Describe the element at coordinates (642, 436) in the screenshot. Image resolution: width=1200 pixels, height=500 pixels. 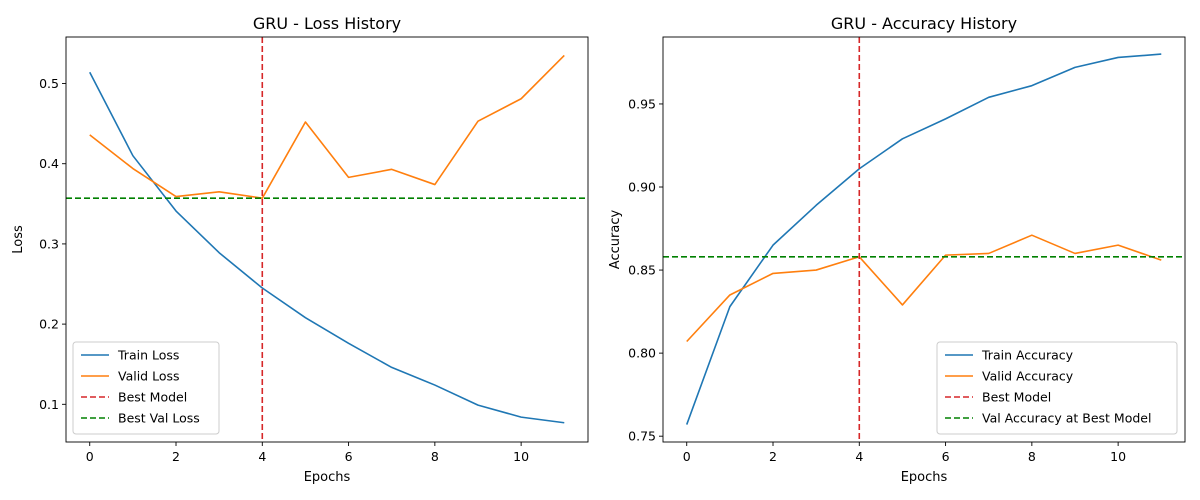
I see `y-tick-label: 0.75` at that location.